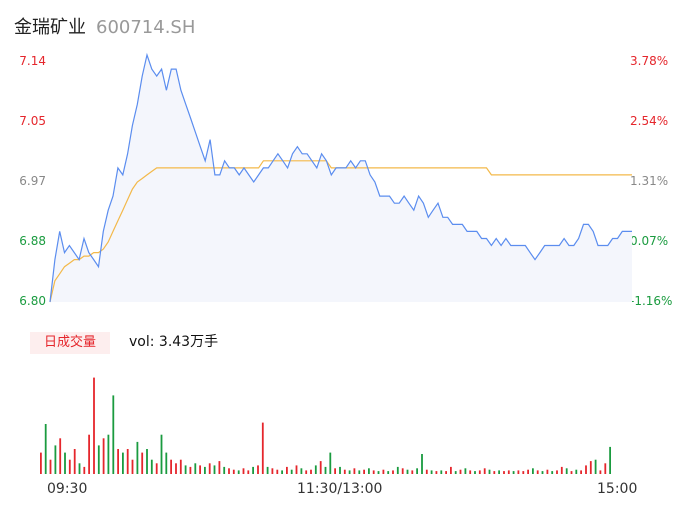 Image resolution: width=686 pixels, height=524 pixels. I want to click on volume-tag: 日成交量, so click(70, 343).